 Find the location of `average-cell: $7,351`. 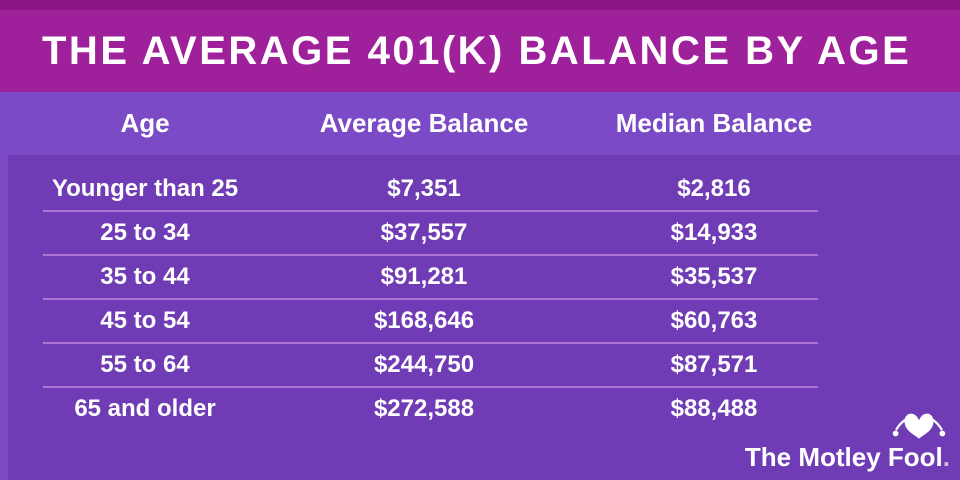

average-cell: $7,351 is located at coordinates (424, 188).